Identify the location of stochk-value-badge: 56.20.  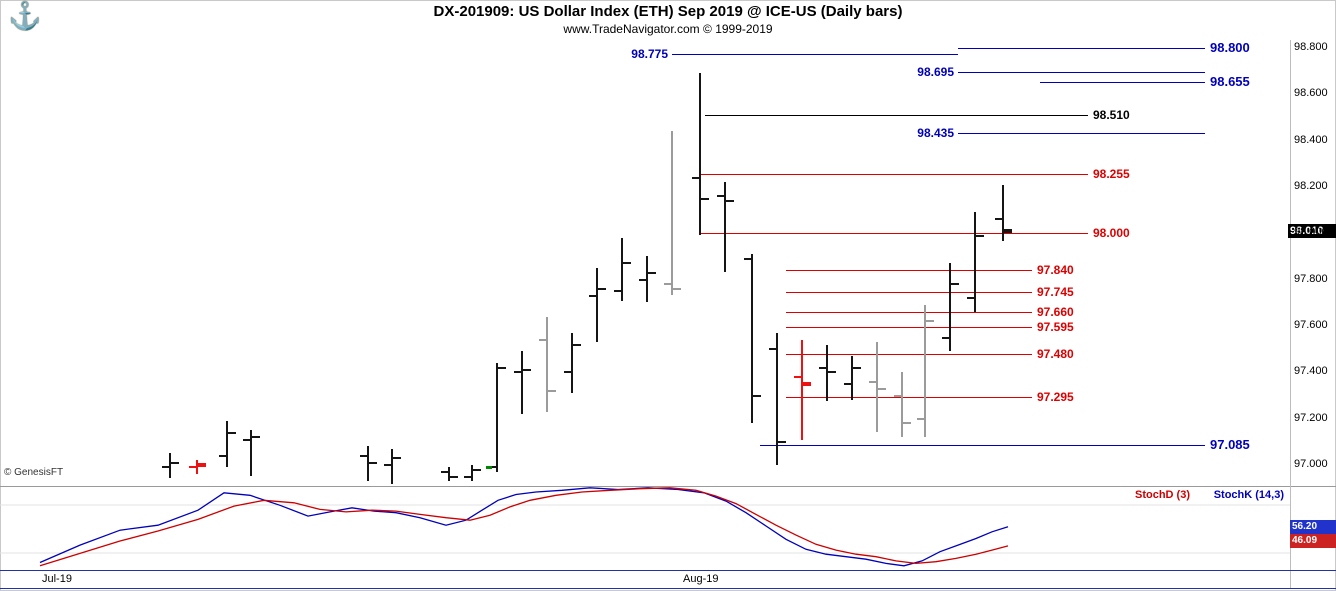
(1313, 527).